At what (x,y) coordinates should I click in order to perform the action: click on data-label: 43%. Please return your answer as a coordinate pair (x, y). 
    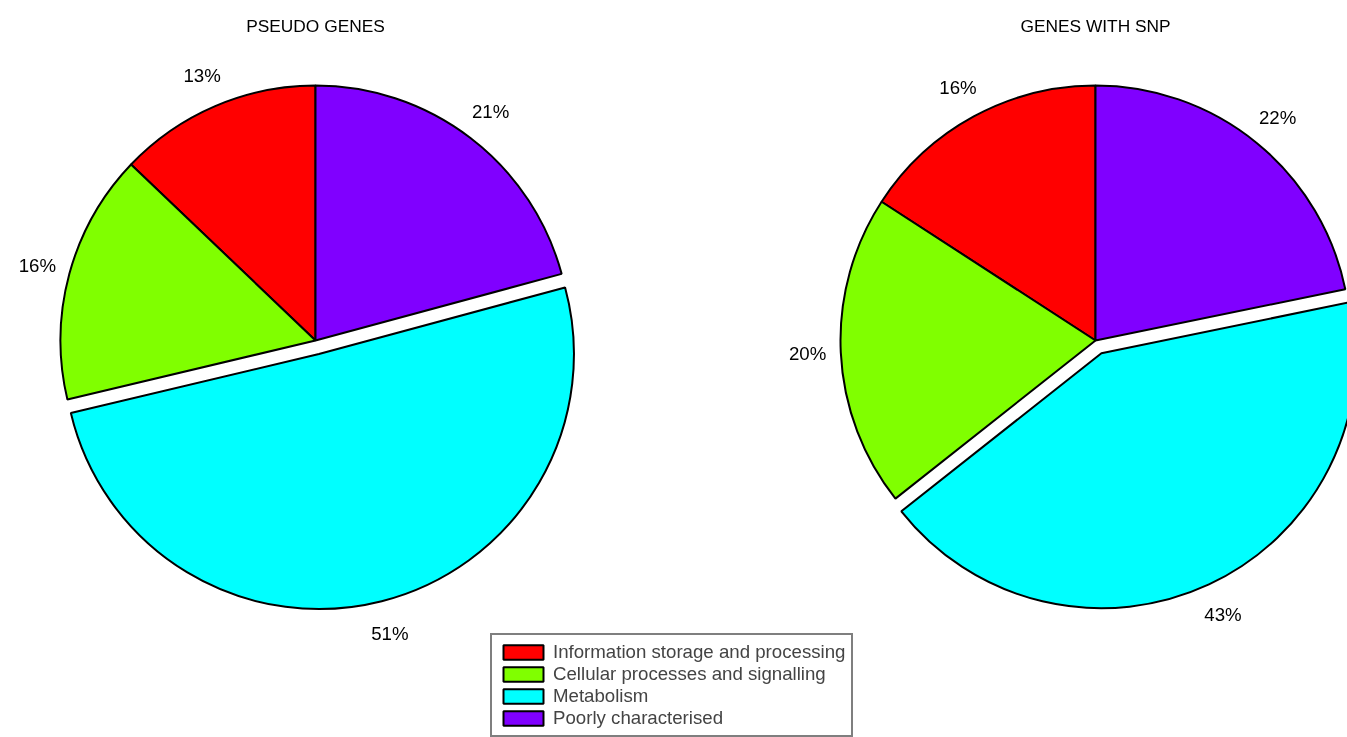
    Looking at the image, I should click on (1223, 614).